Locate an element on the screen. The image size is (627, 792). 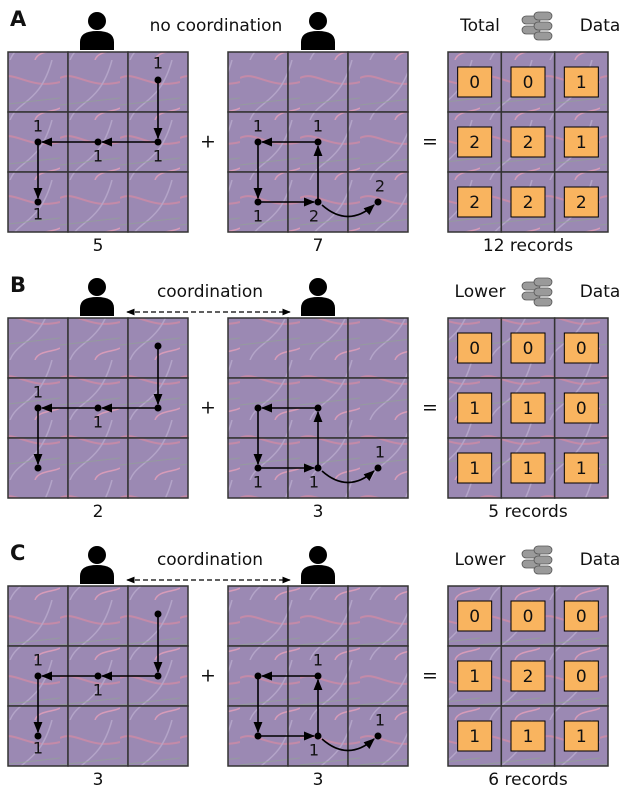
panel-label: C is located at coordinates (17, 553).